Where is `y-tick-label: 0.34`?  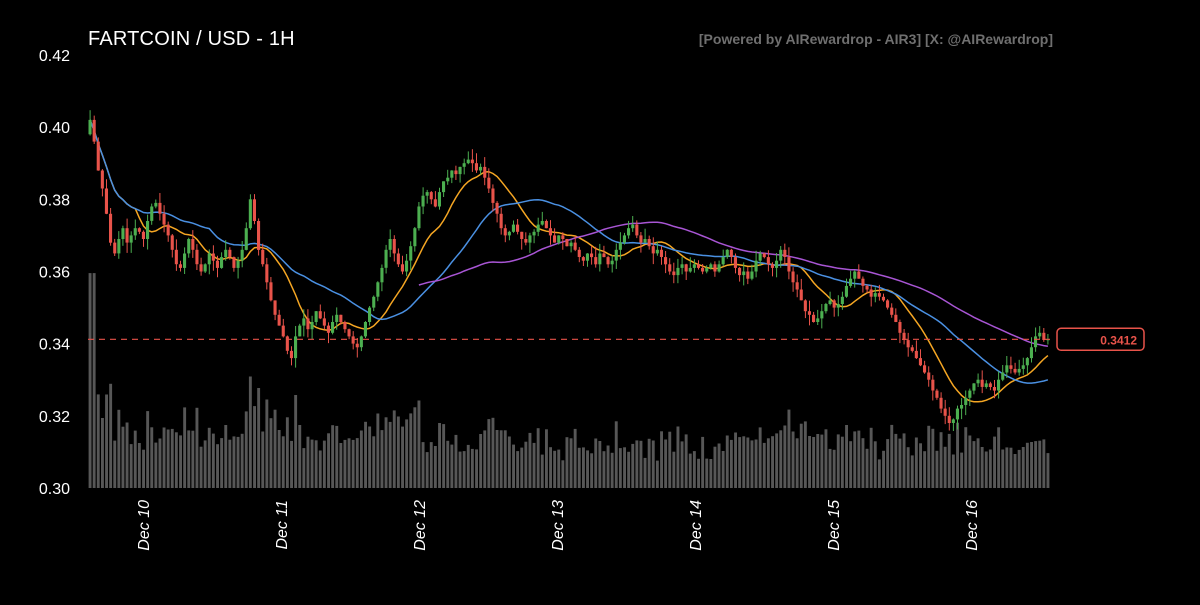
y-tick-label: 0.34 is located at coordinates (54, 345).